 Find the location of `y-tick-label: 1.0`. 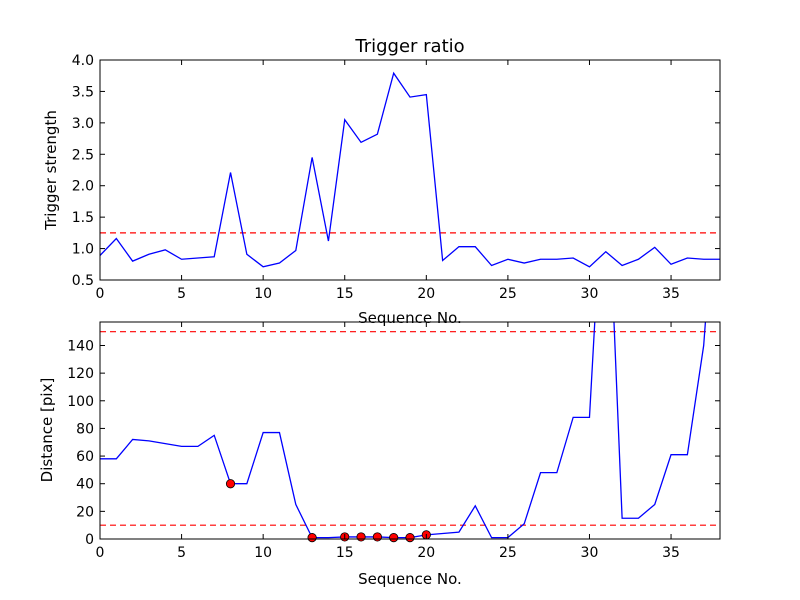

y-tick-label: 1.0 is located at coordinates (83, 250).